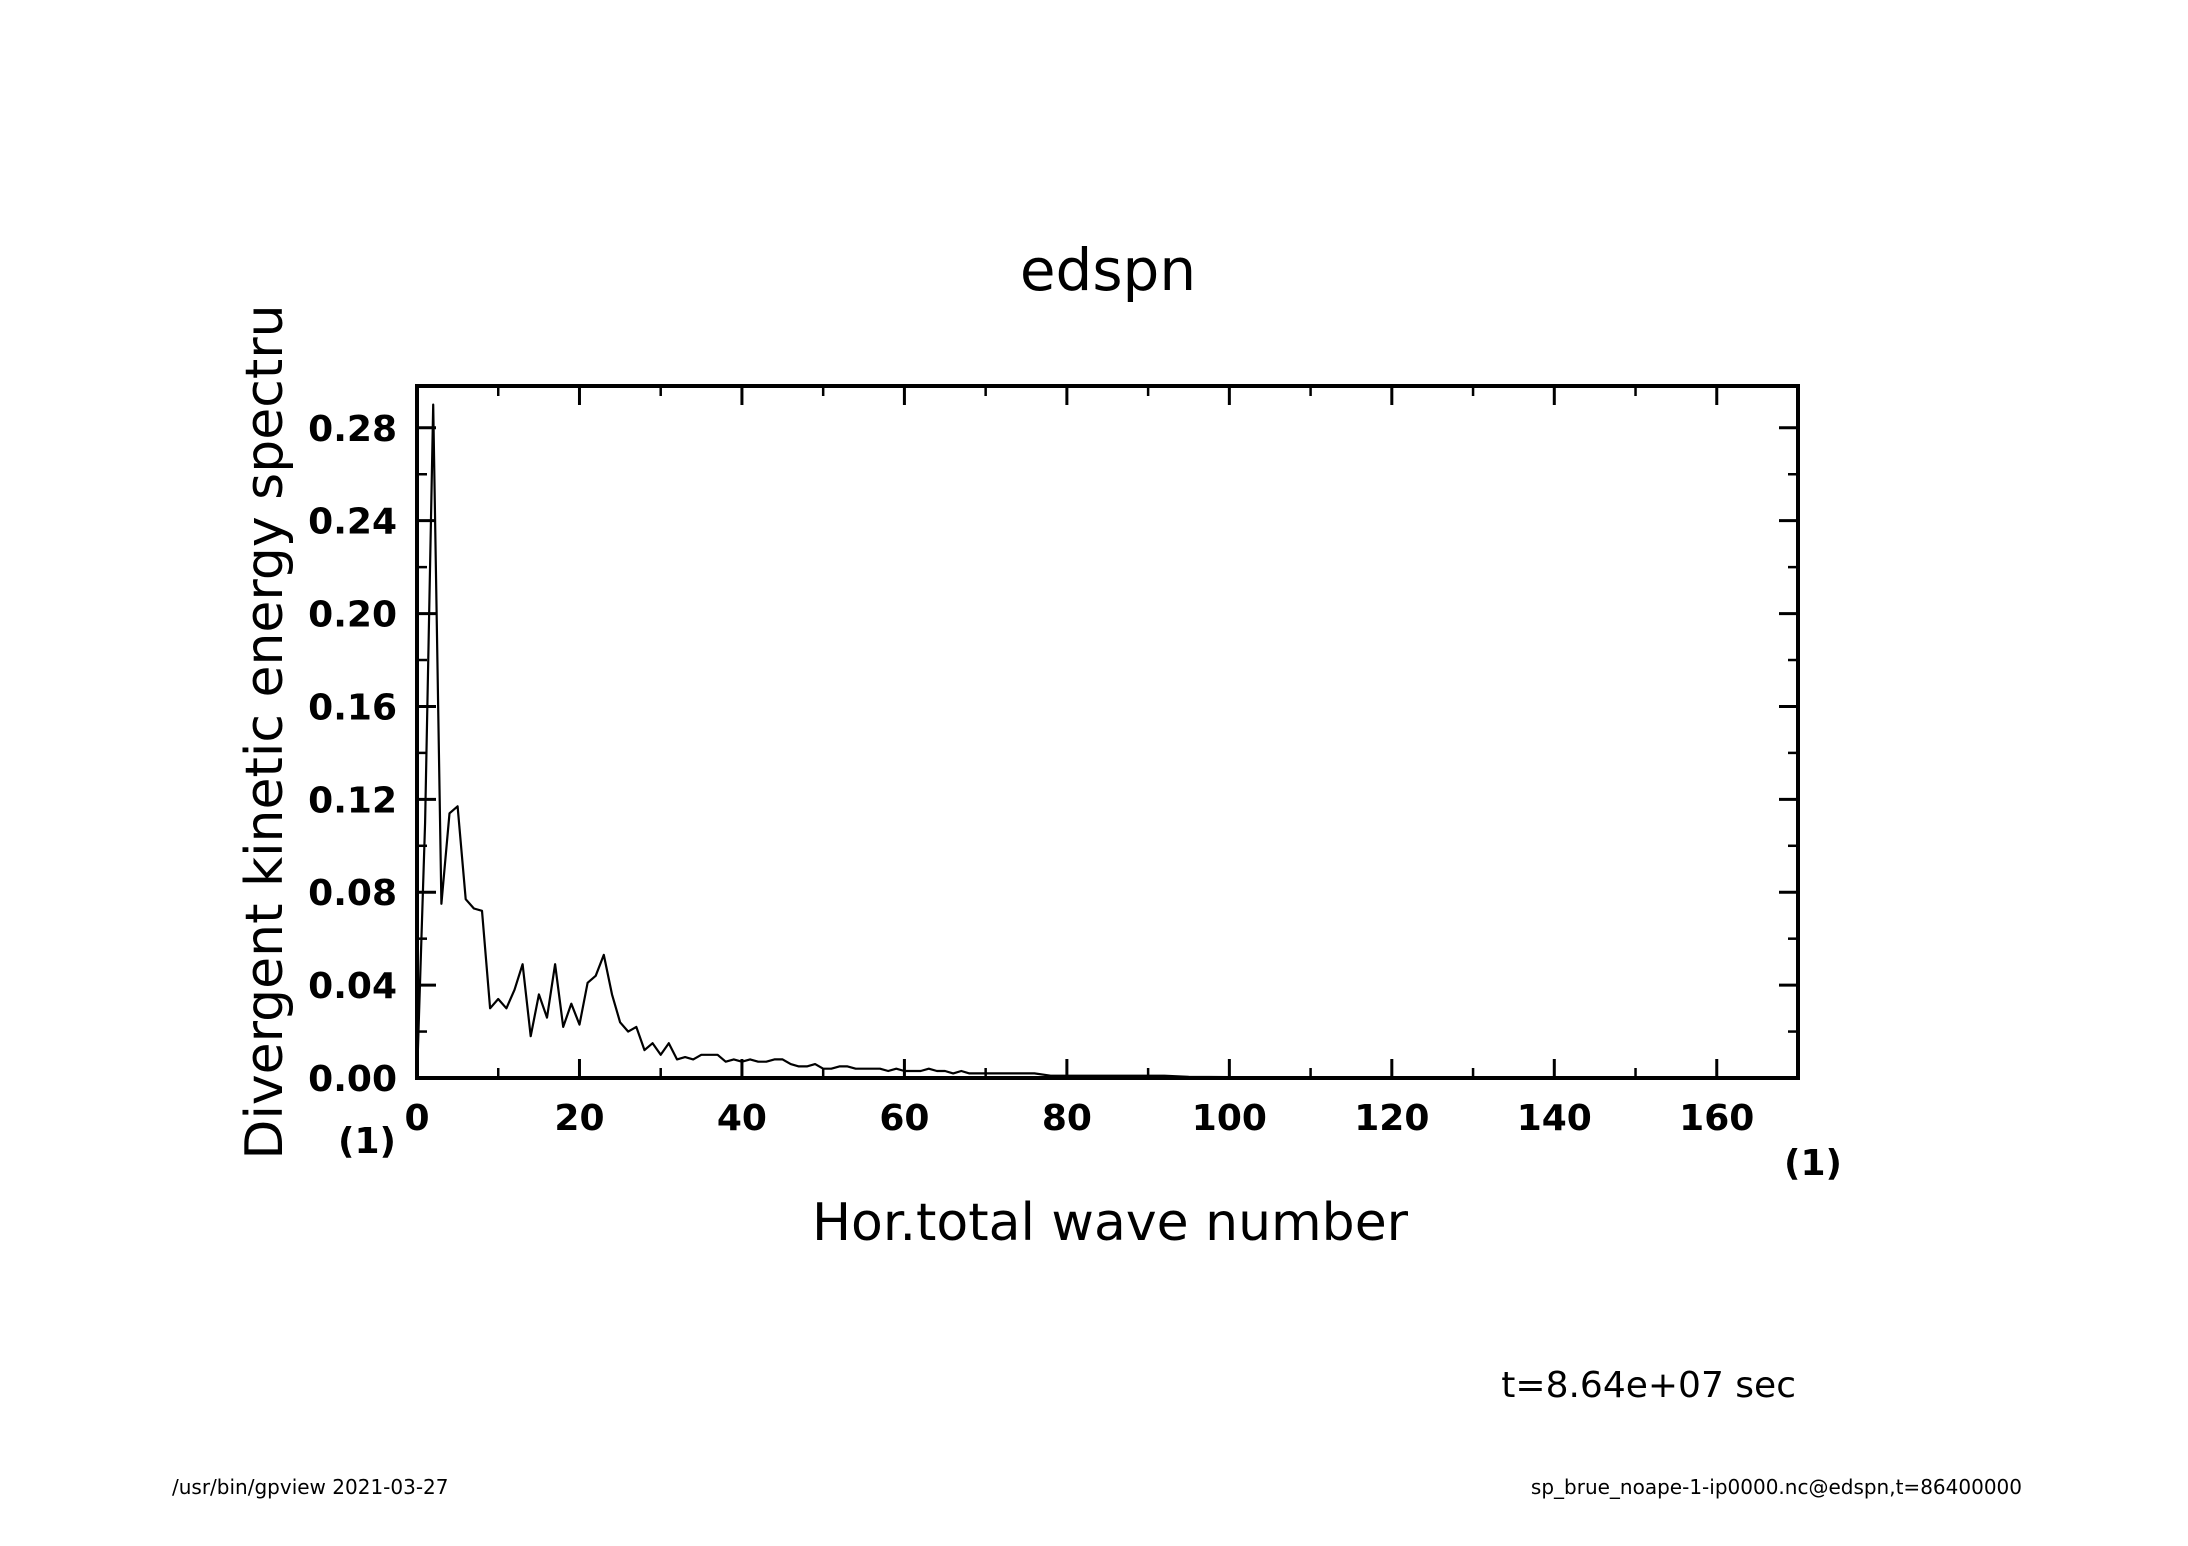 The width and height of the screenshot is (2188, 1546). What do you see at coordinates (352, 893) in the screenshot?
I see `y-tick-label: 0.08` at bounding box center [352, 893].